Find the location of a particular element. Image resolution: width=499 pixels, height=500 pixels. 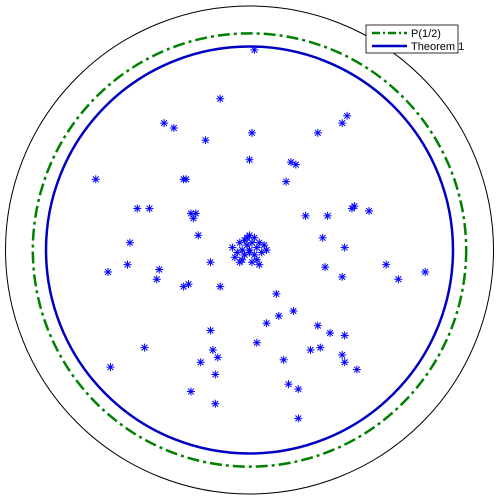

legend: P(1/2) Theorem 1 is located at coordinates (414, 39).